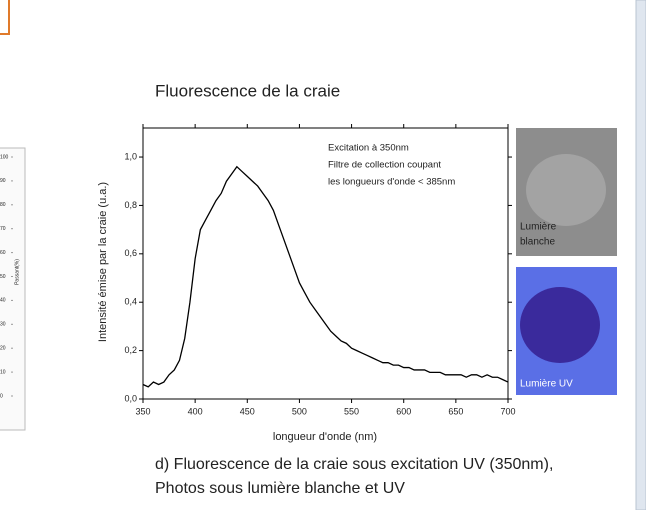  Describe the element at coordinates (130, 350) in the screenshot. I see `y-tick-label: 0,2` at that location.